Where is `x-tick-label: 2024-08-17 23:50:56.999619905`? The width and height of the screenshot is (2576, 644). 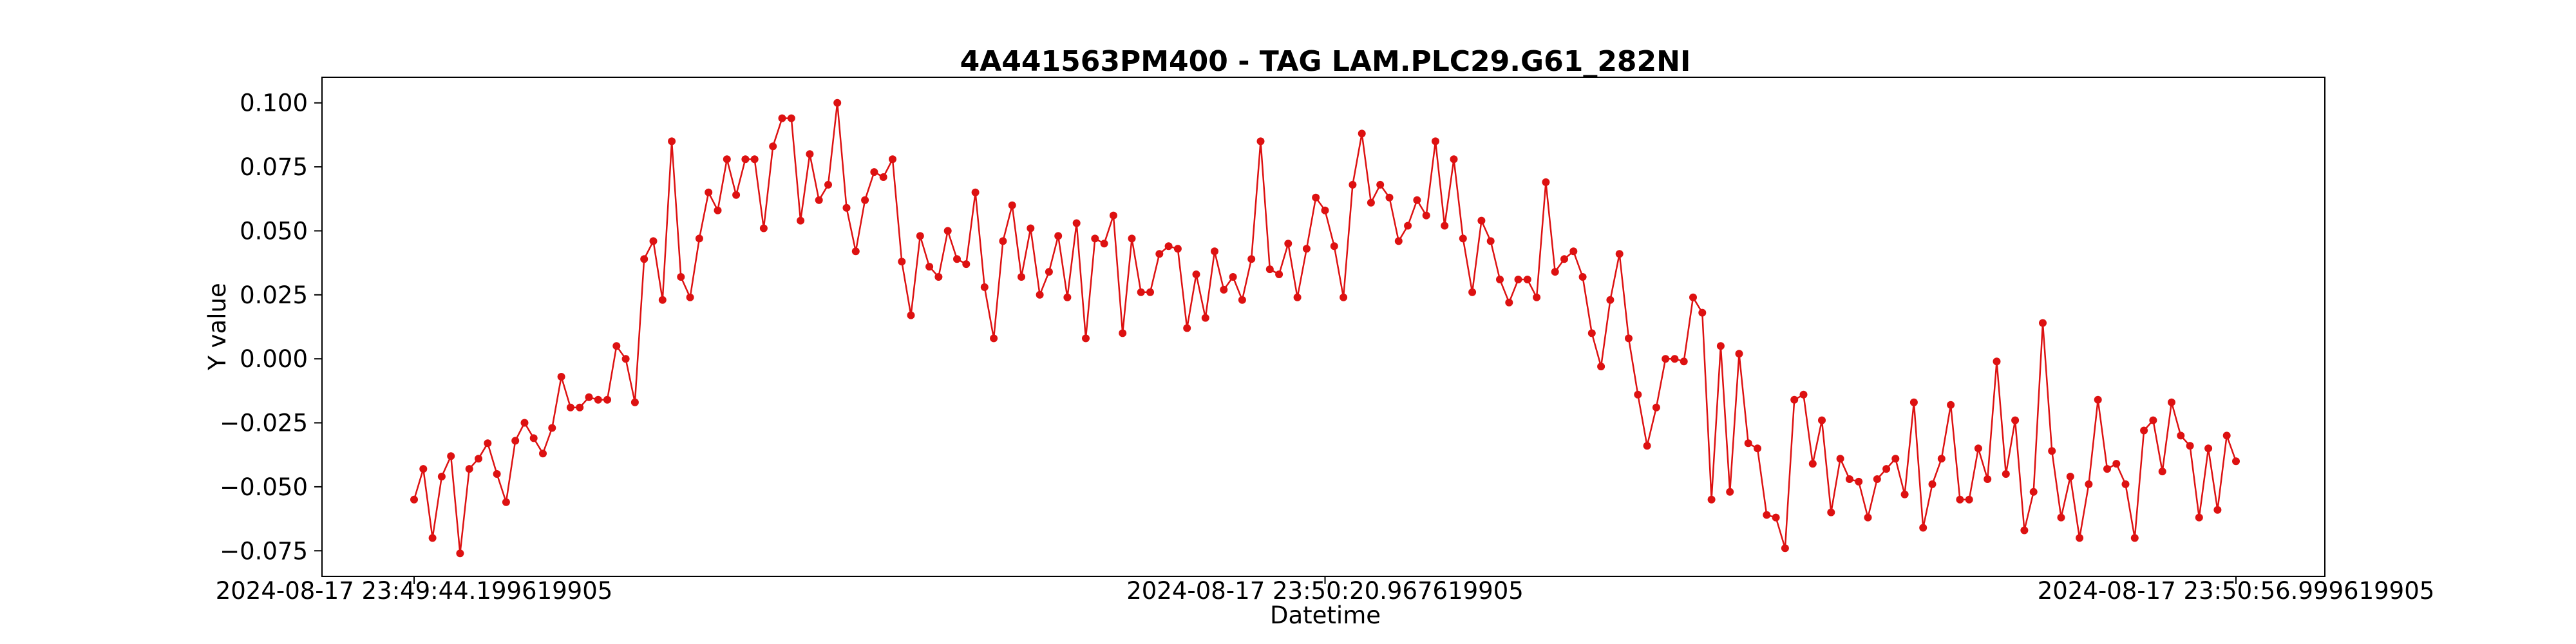
x-tick-label: 2024-08-17 23:50:56.999619905 is located at coordinates (2236, 591).